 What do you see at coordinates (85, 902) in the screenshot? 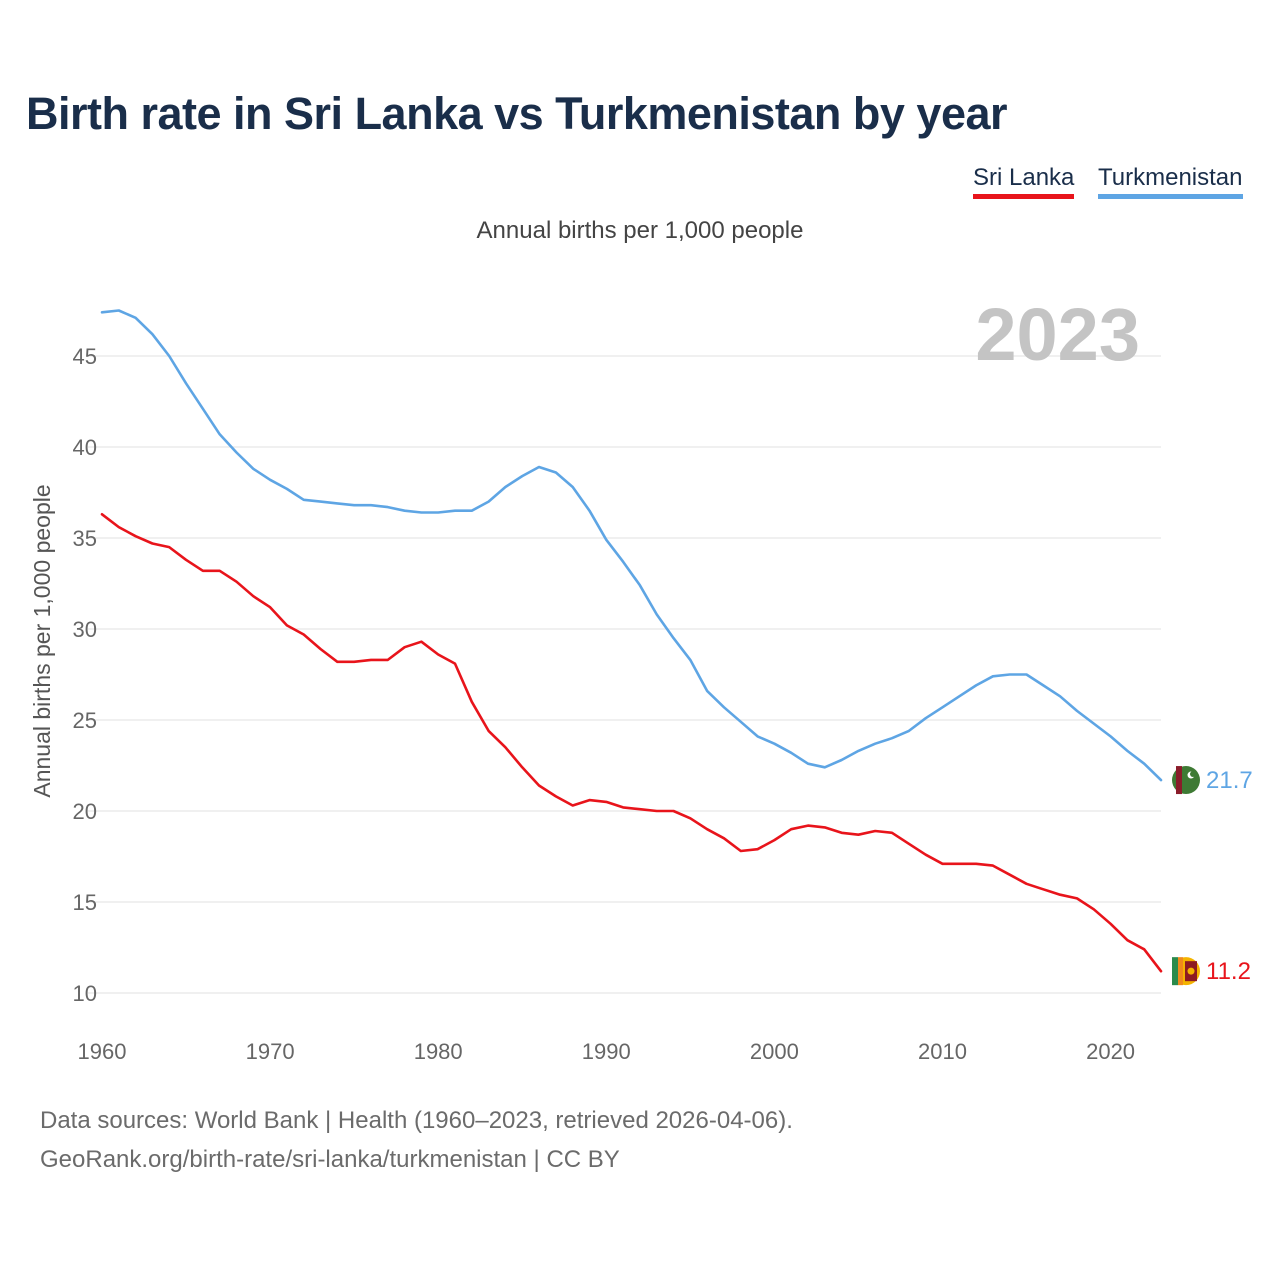
I see `y-tick-label: 15` at bounding box center [85, 902].